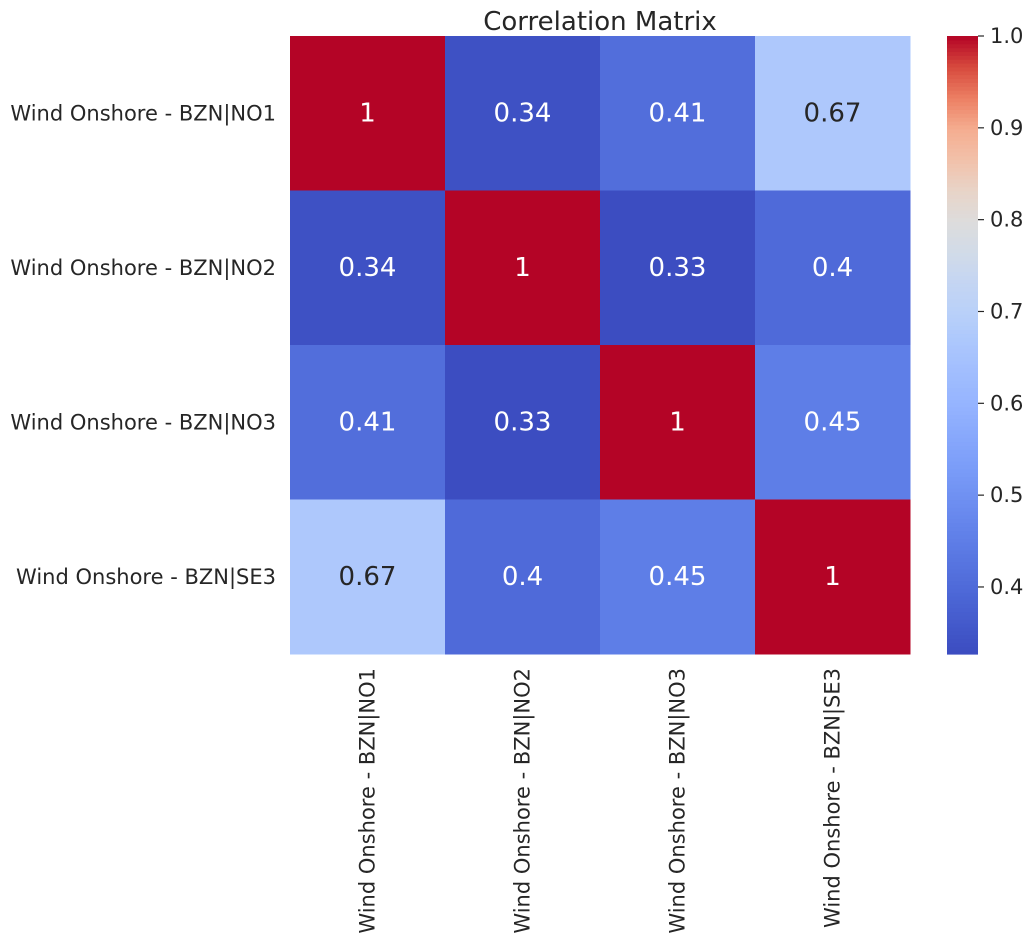  I want to click on colorbar-tick-label: 0.9, so click(1006, 128).